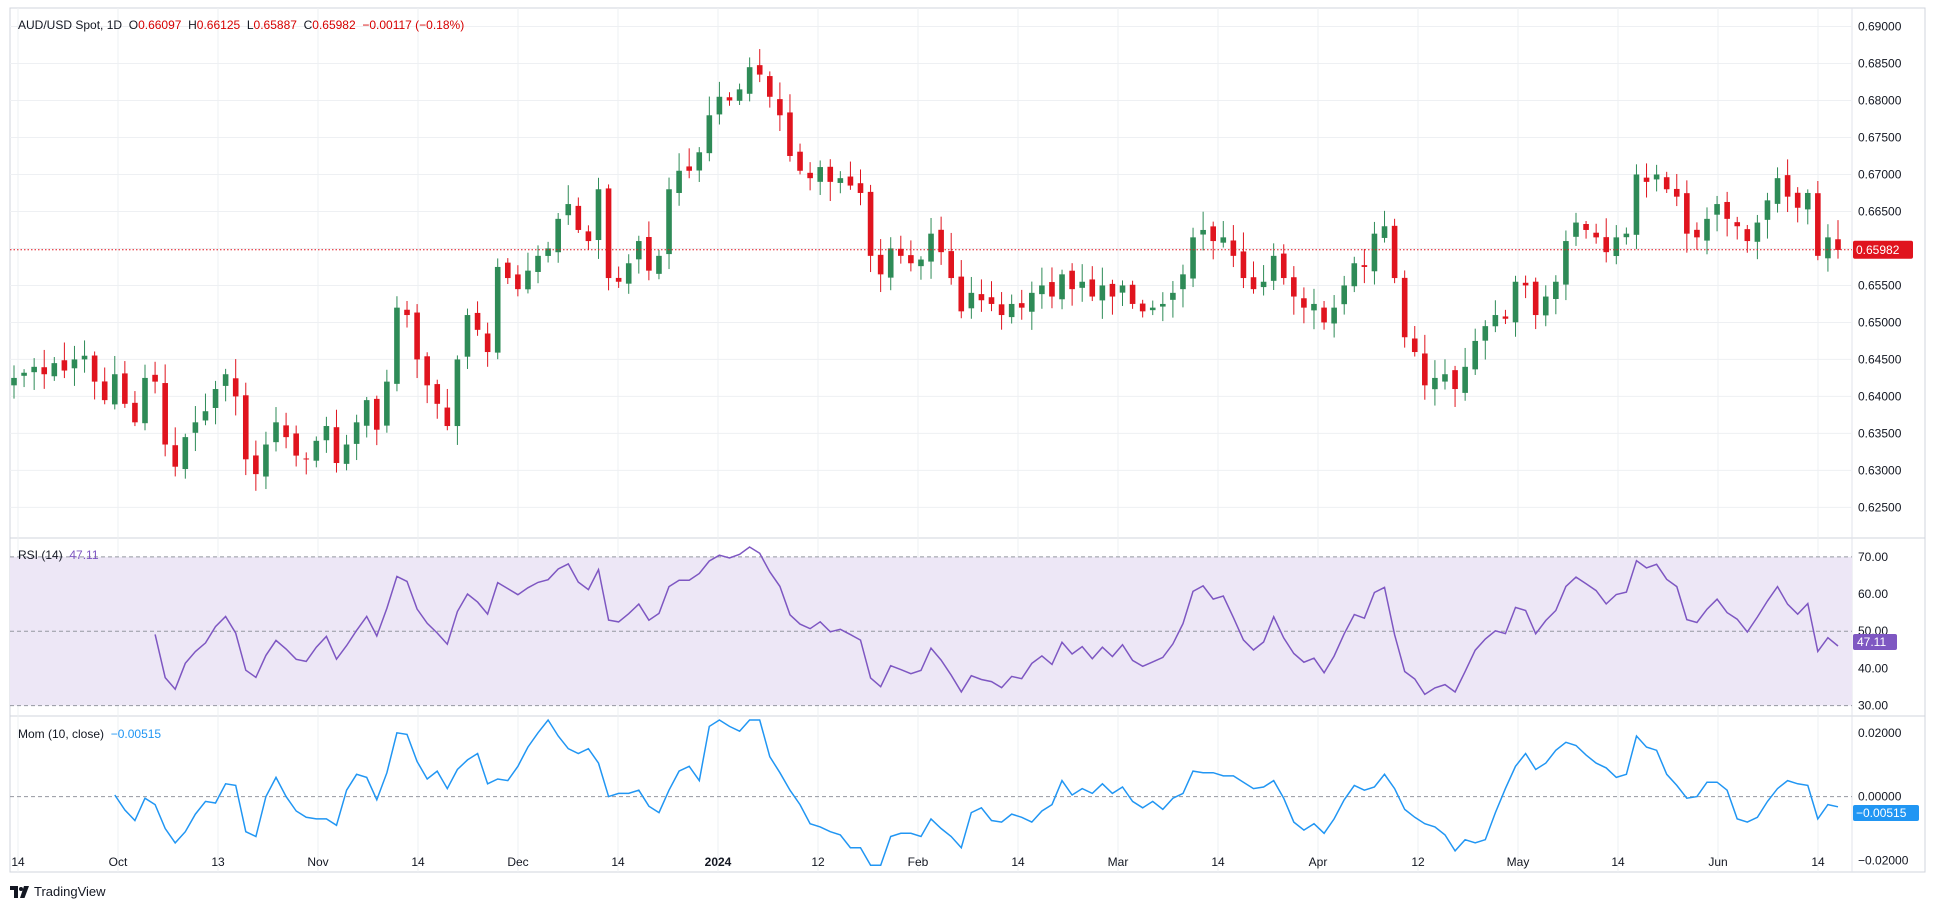 This screenshot has height=910, width=1936. I want to click on price-axis-tick: 0.66500, so click(1880, 211).